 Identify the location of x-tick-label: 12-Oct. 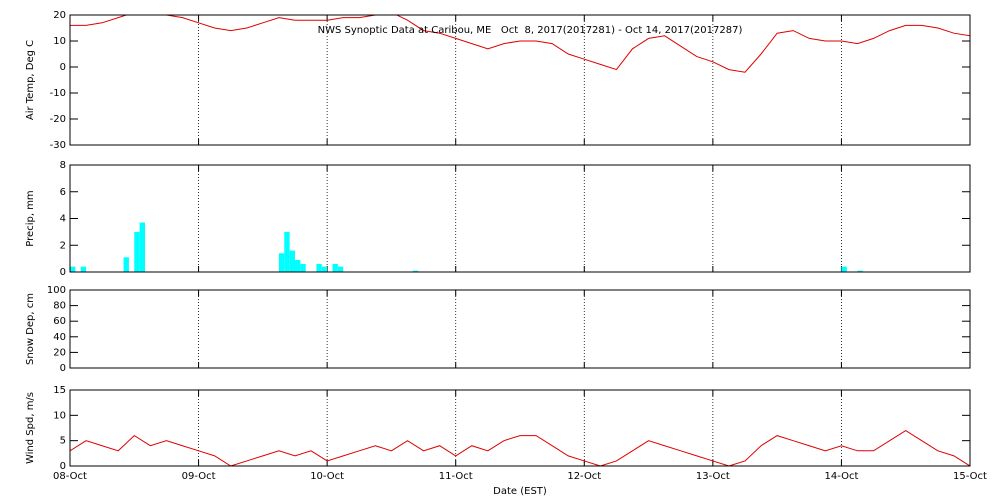
(584, 476).